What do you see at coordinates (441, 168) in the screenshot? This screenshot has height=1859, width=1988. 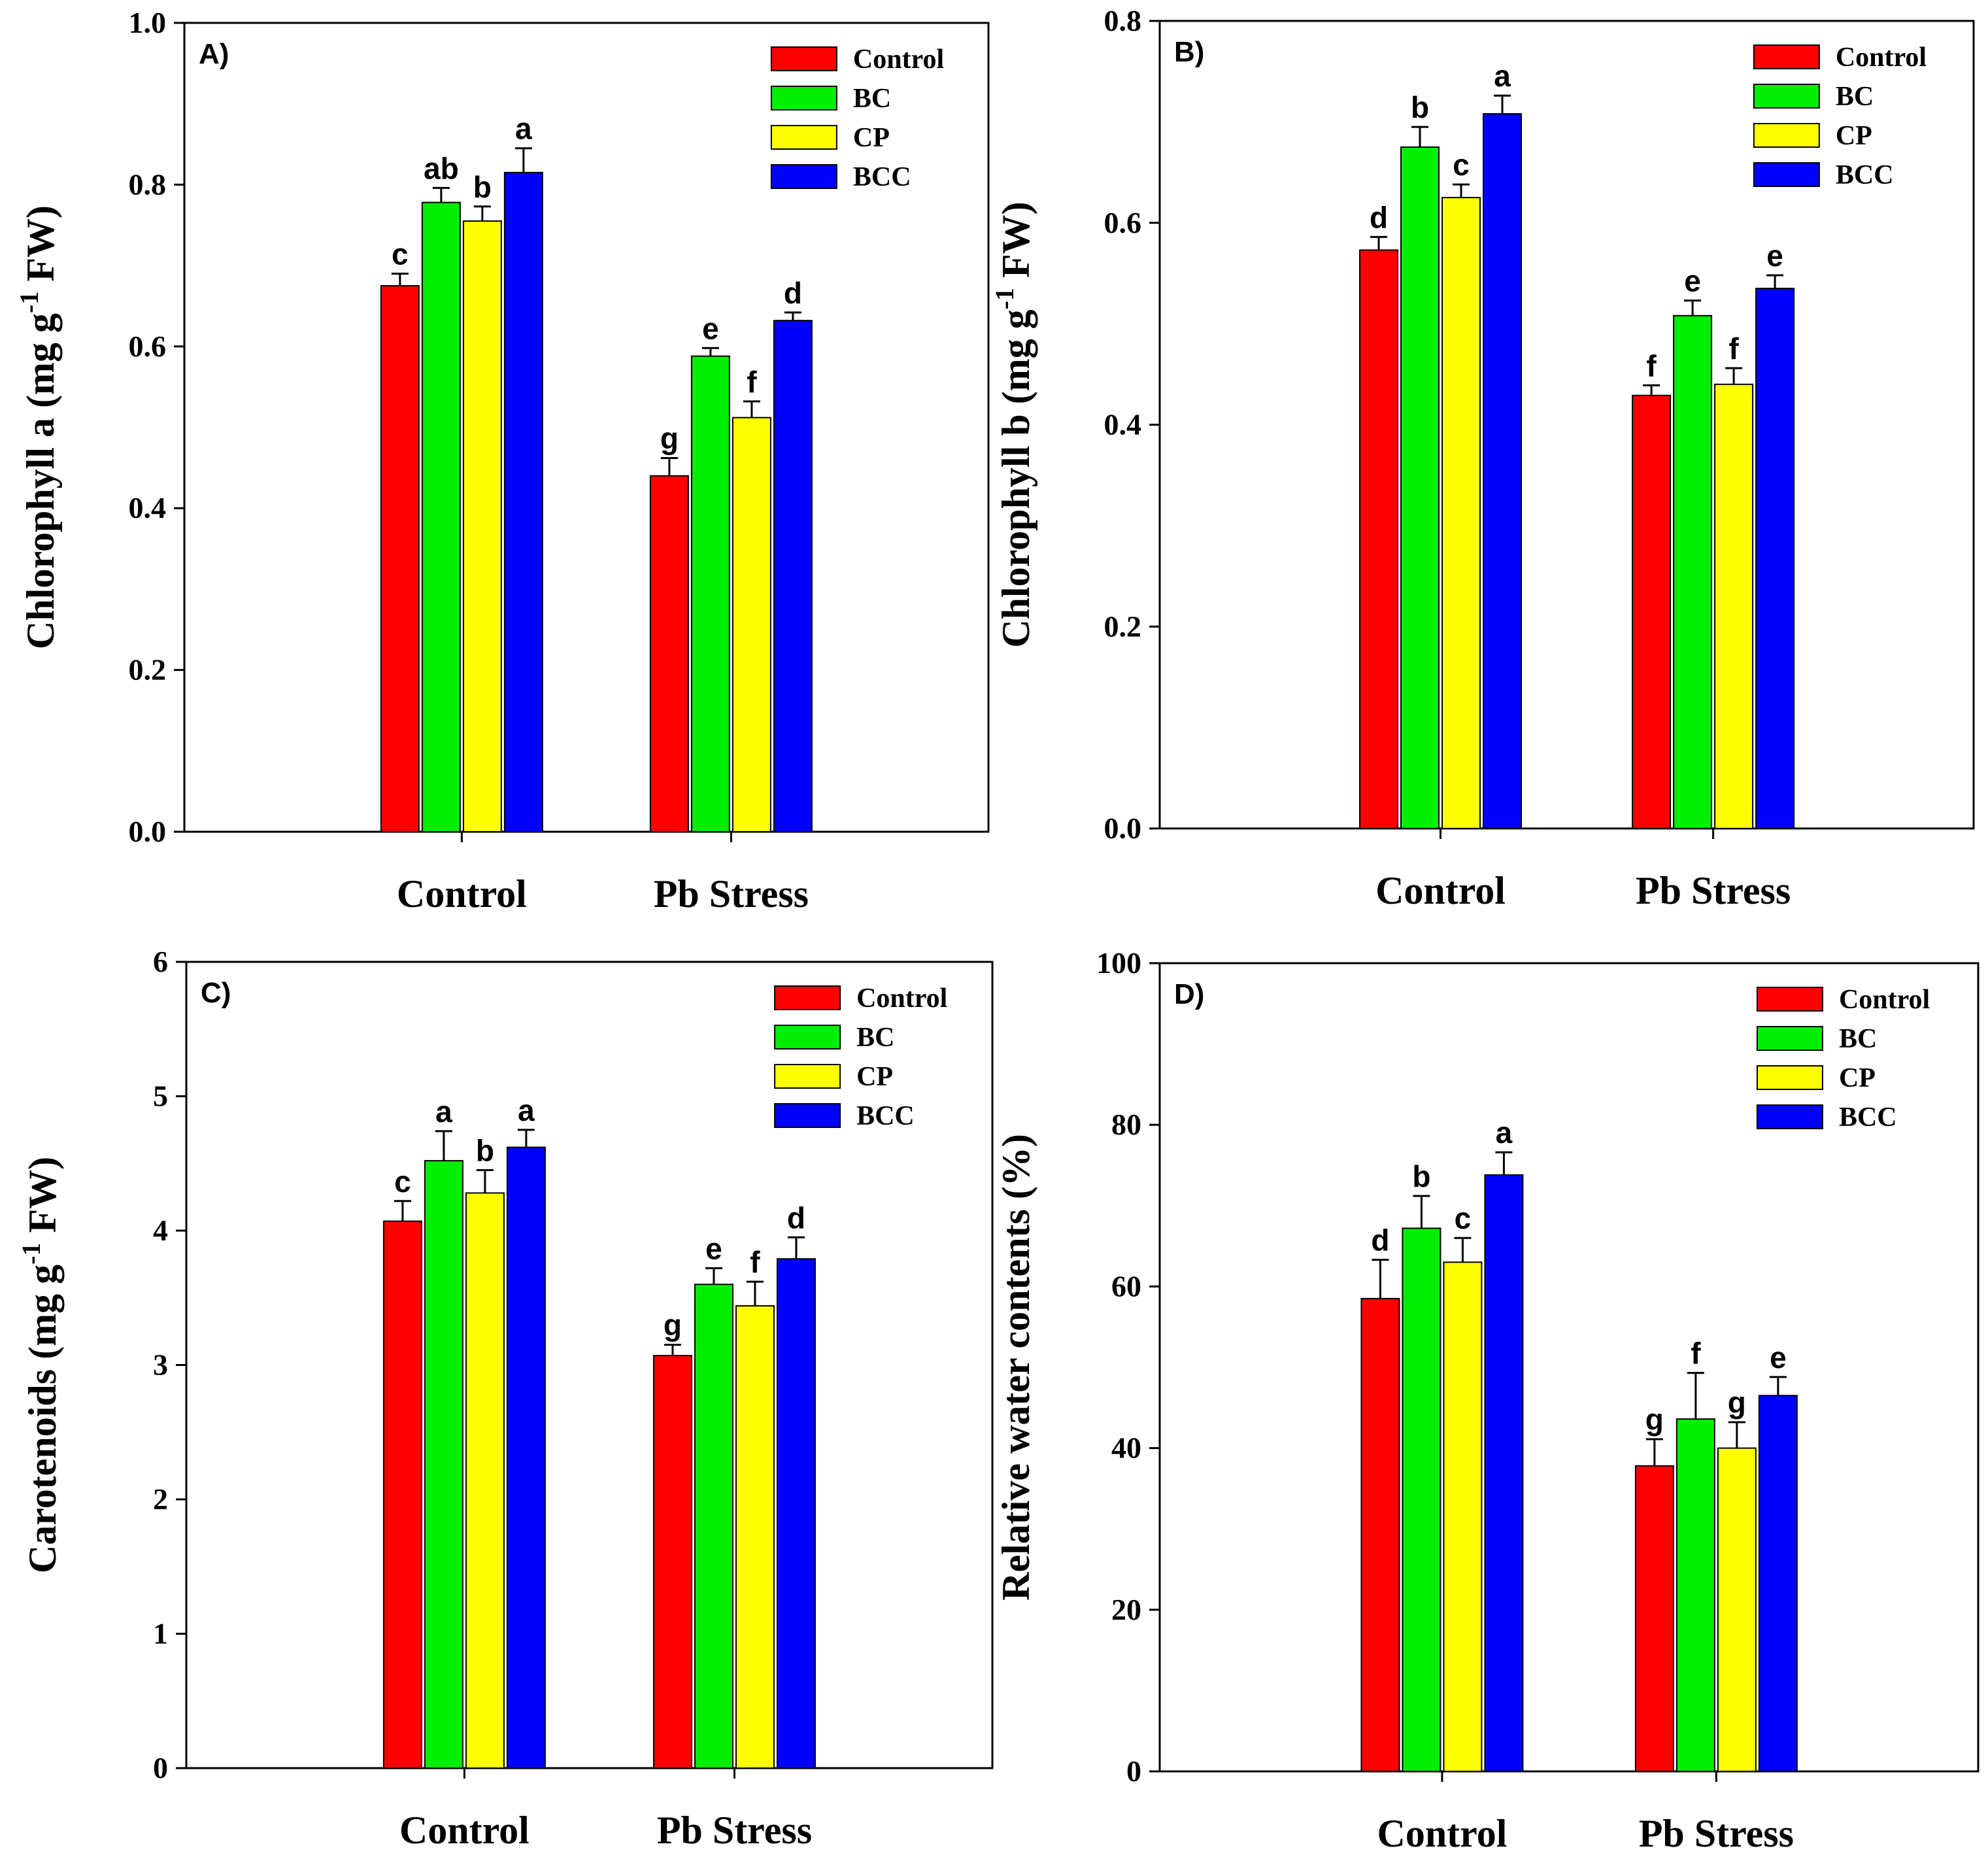 I see `significance-letter: ab` at bounding box center [441, 168].